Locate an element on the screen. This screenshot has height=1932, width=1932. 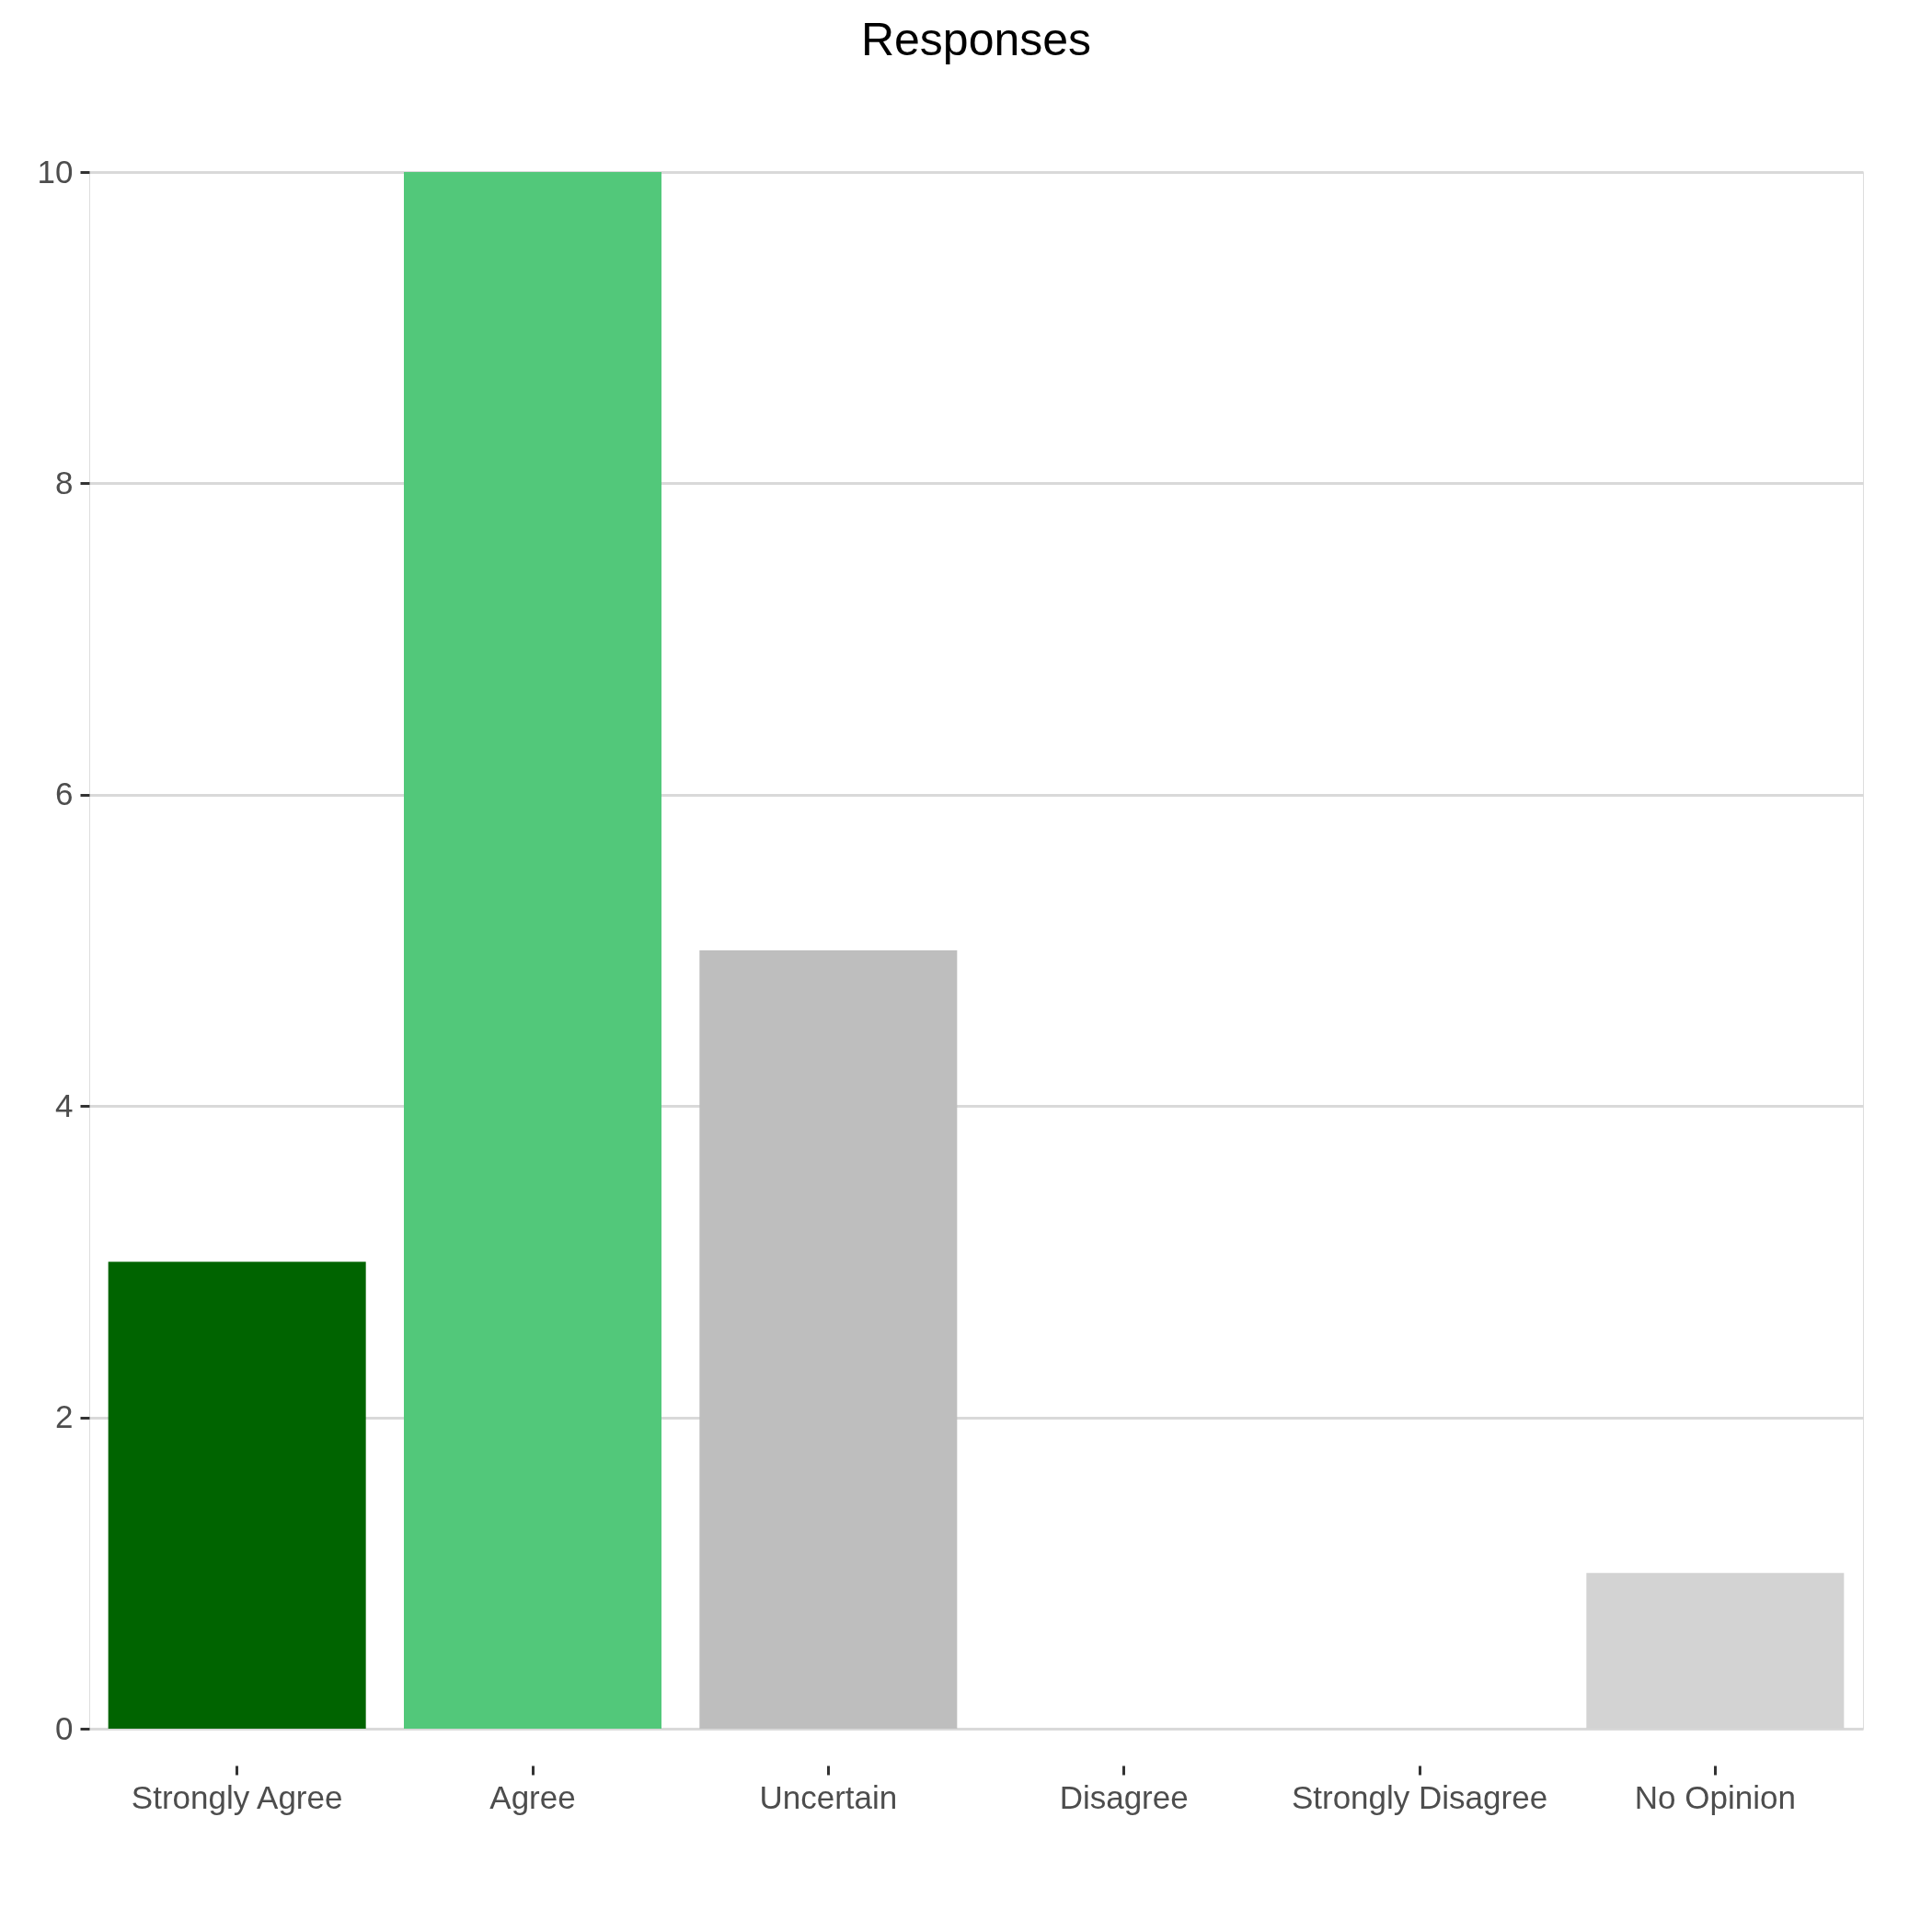
y-tick-label: 0 is located at coordinates (64, 1727).